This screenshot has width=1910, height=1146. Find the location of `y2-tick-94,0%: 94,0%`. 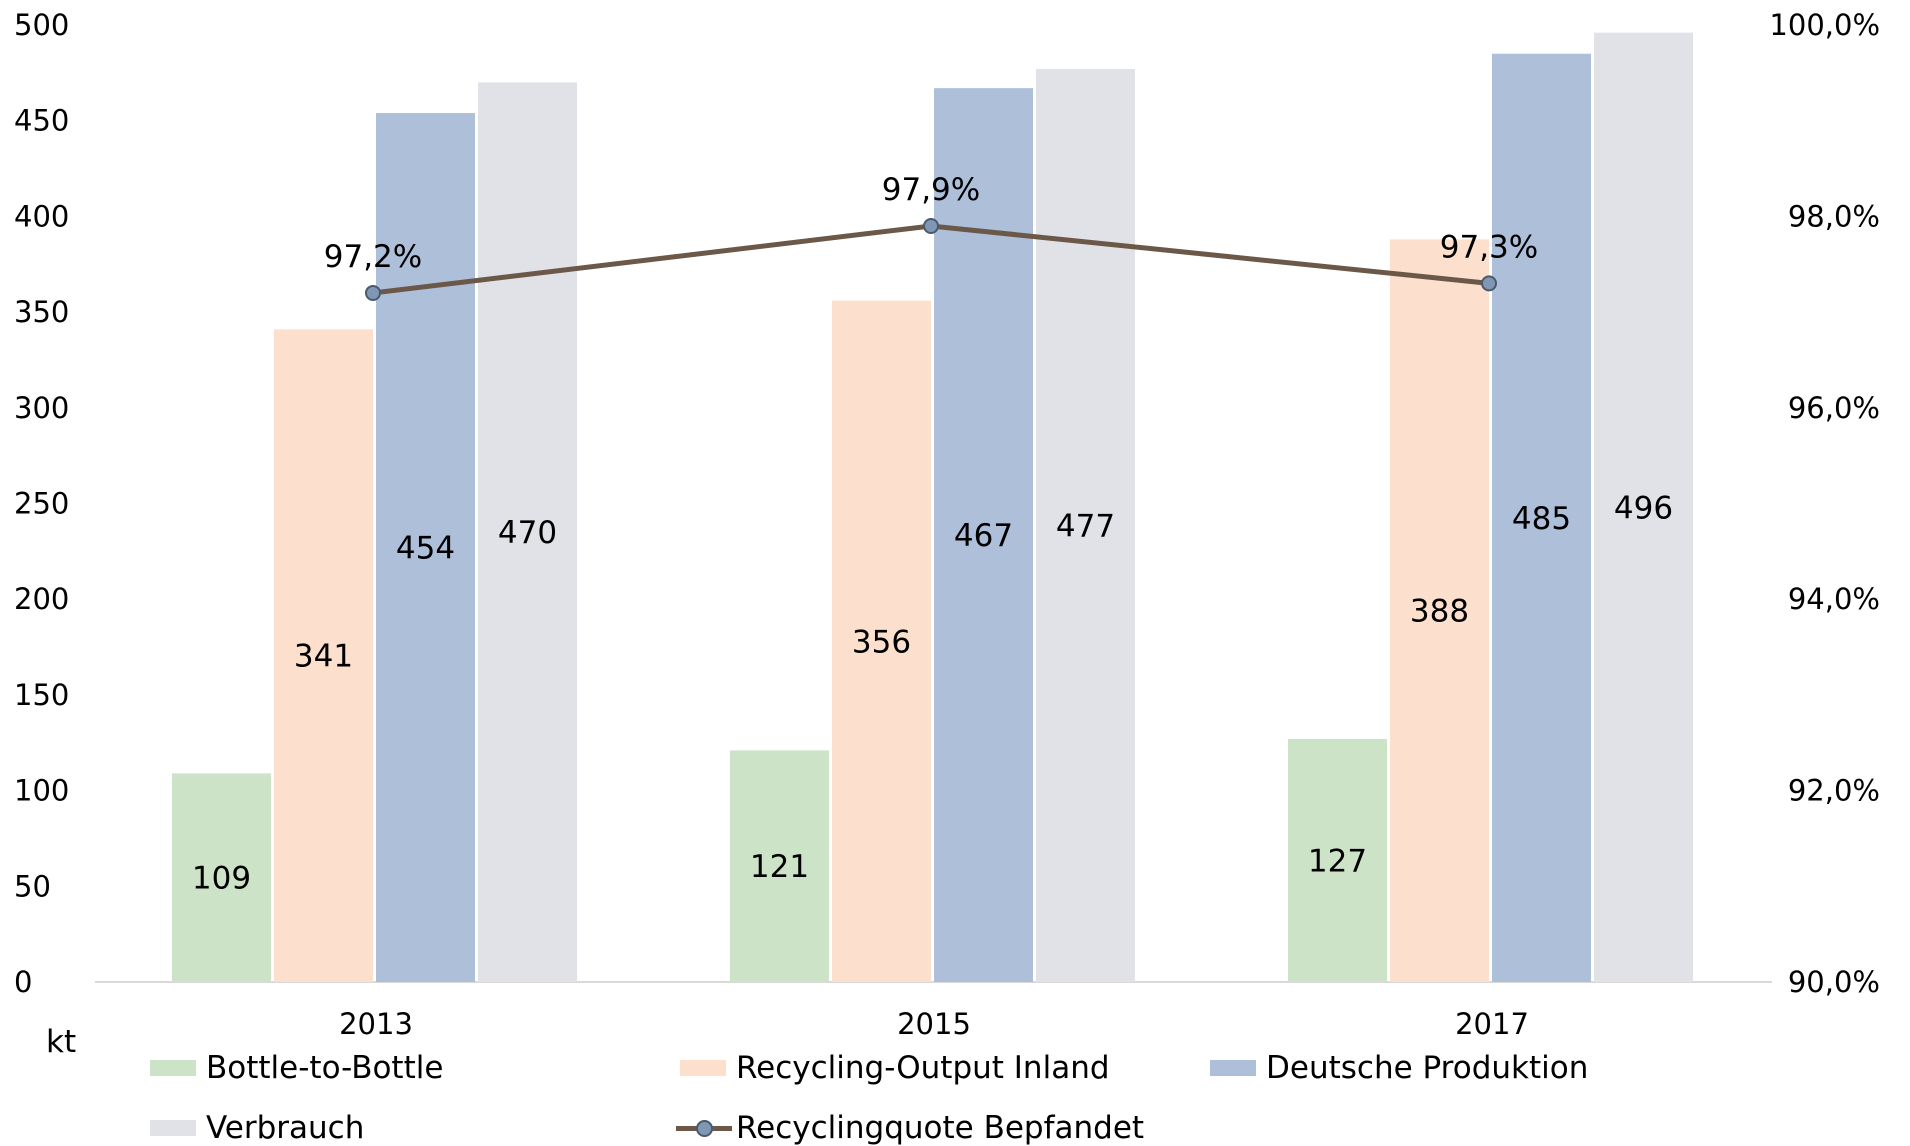

y2-tick-94,0%: 94,0% is located at coordinates (1834, 599).